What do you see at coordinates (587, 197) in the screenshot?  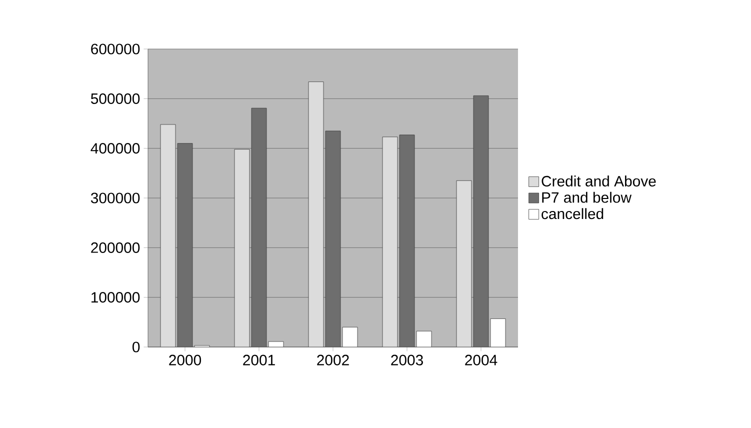 I see `legend-label: P7 and below` at bounding box center [587, 197].